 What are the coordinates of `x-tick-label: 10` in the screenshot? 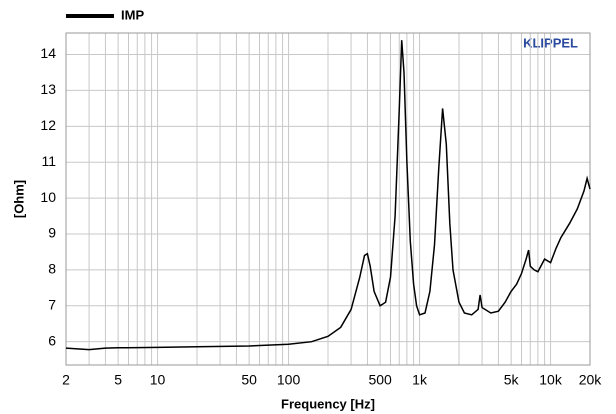 It's located at (158, 380).